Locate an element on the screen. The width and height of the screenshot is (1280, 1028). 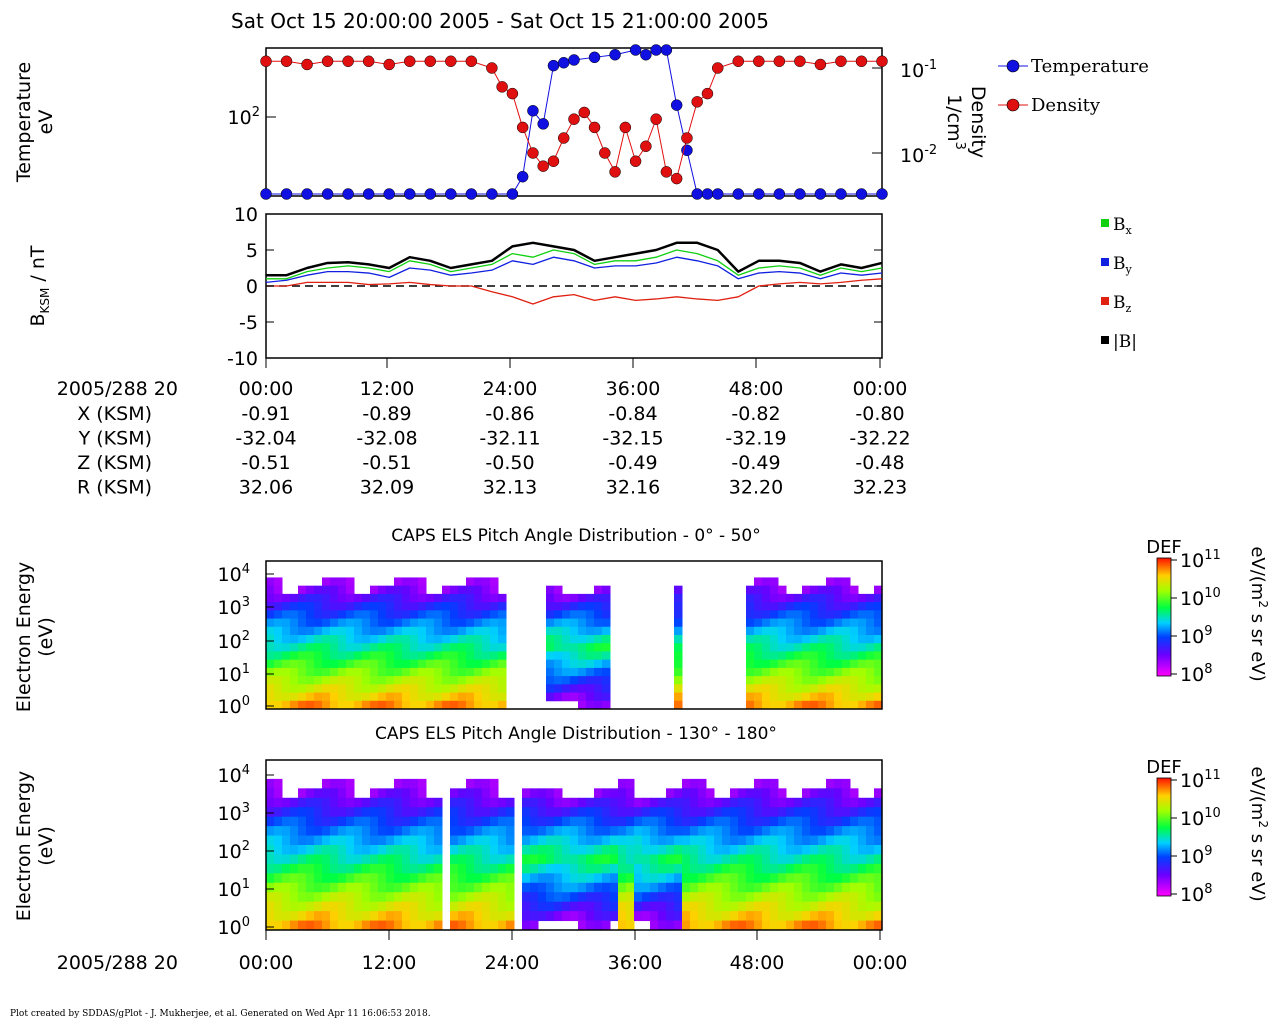
btot-series-line is located at coordinates (574, 259).